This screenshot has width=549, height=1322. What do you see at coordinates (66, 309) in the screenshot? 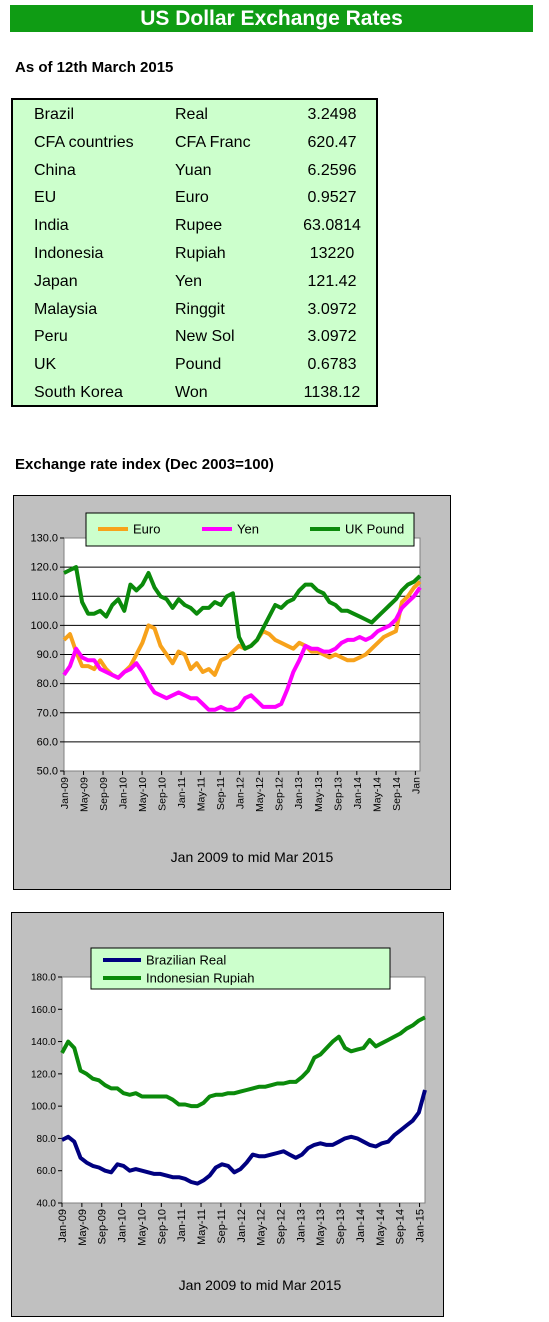
I see `country-cell: Malaysia` at bounding box center [66, 309].